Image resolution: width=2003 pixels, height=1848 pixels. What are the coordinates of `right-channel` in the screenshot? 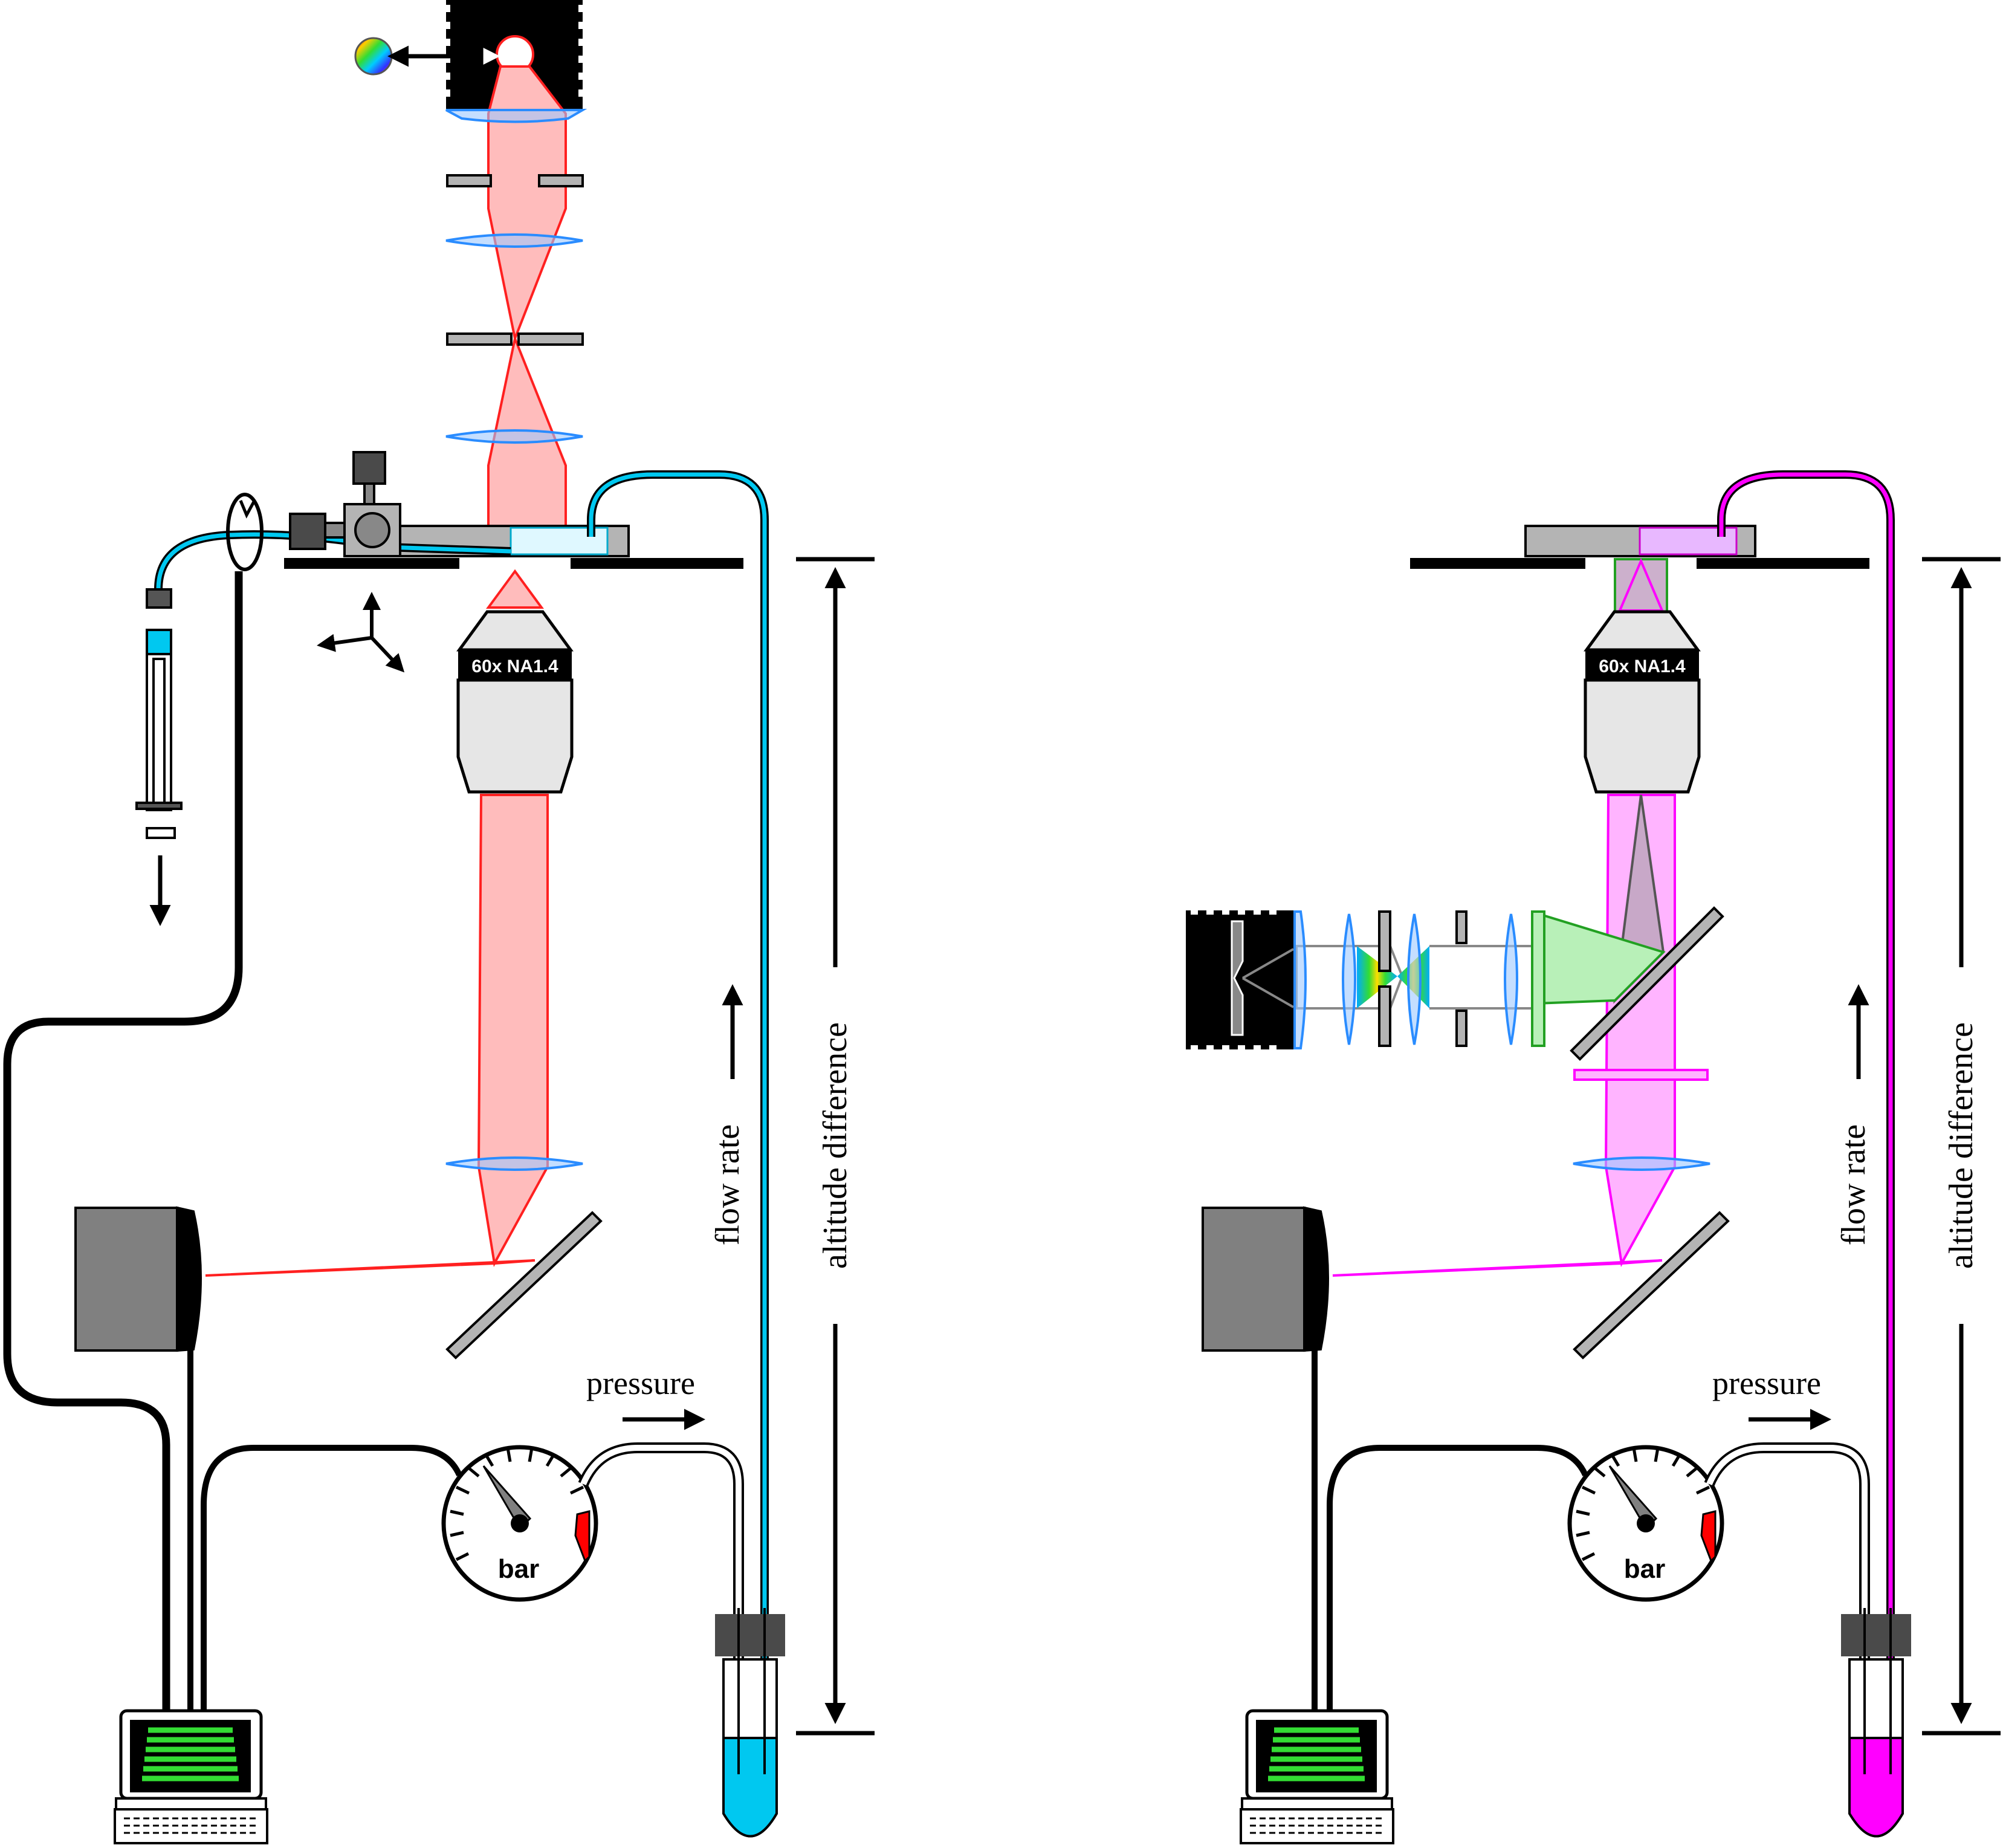 It's located at (1688, 541).